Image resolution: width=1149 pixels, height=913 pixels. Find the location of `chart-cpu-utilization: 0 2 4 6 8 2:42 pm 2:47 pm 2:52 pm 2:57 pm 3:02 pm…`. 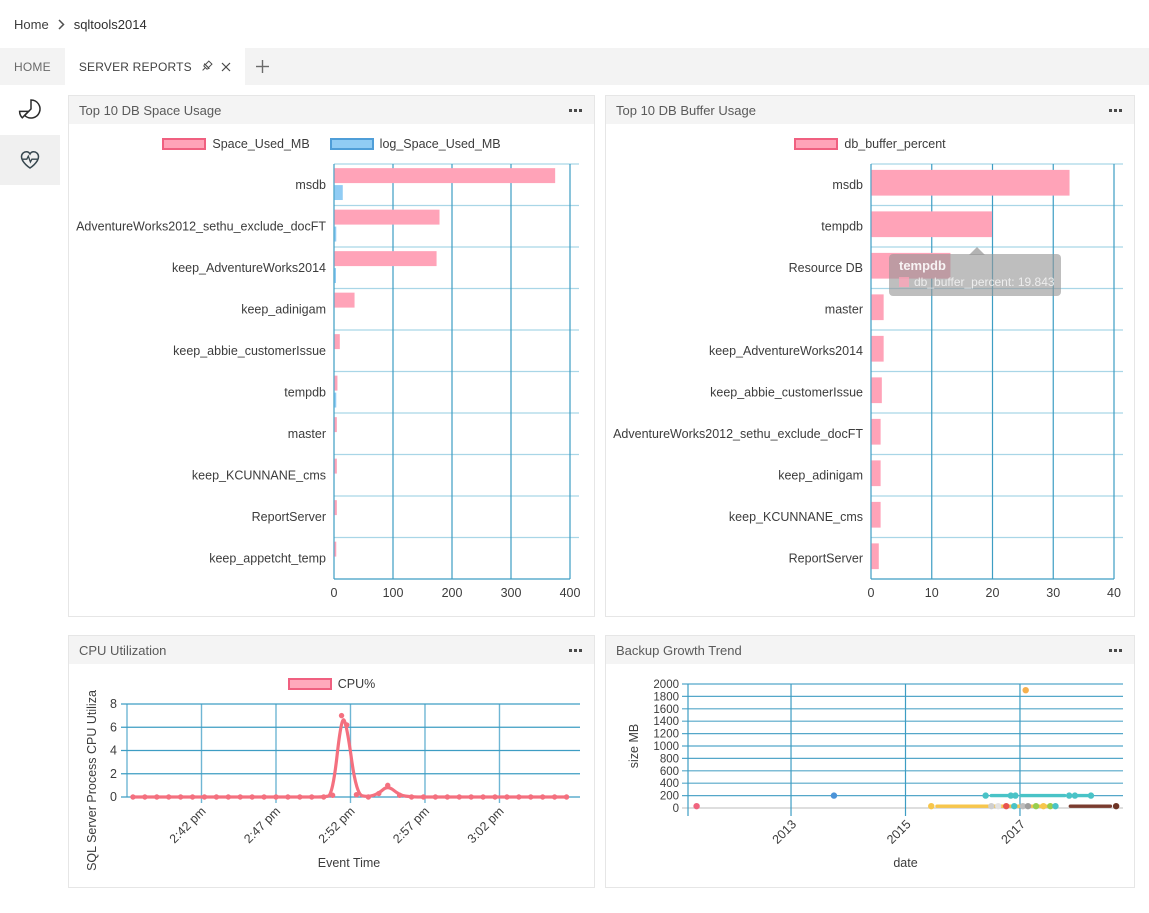

chart-cpu-utilization: 0 2 4 6 8 2:42 pm 2:47 pm 2:52 pm 2:57 pm 3:02 pm… is located at coordinates (331, 775).